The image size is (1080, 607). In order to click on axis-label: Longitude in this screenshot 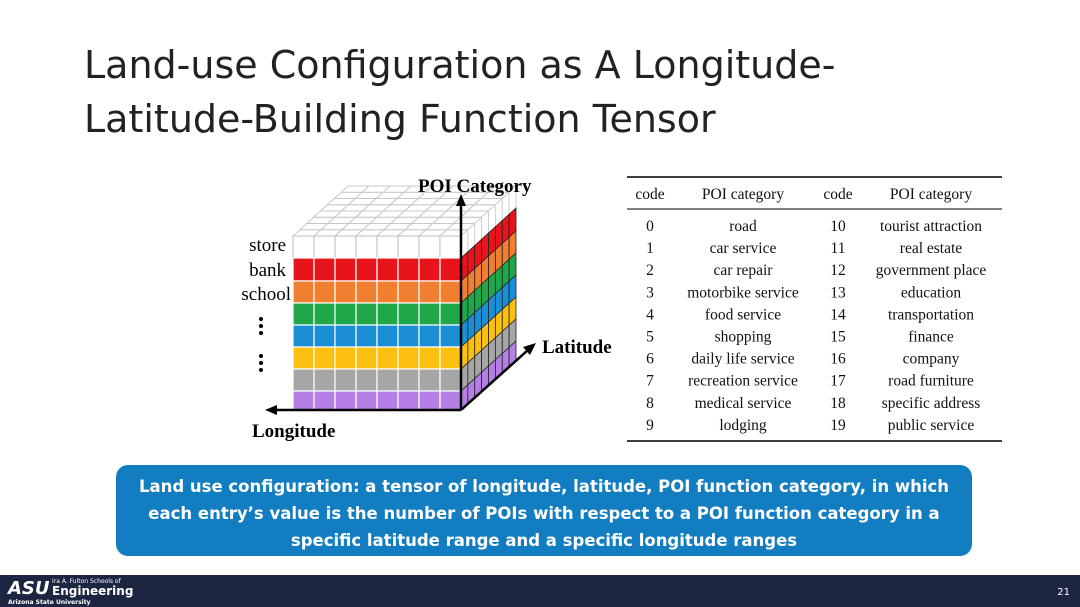, I will do `click(293, 431)`.